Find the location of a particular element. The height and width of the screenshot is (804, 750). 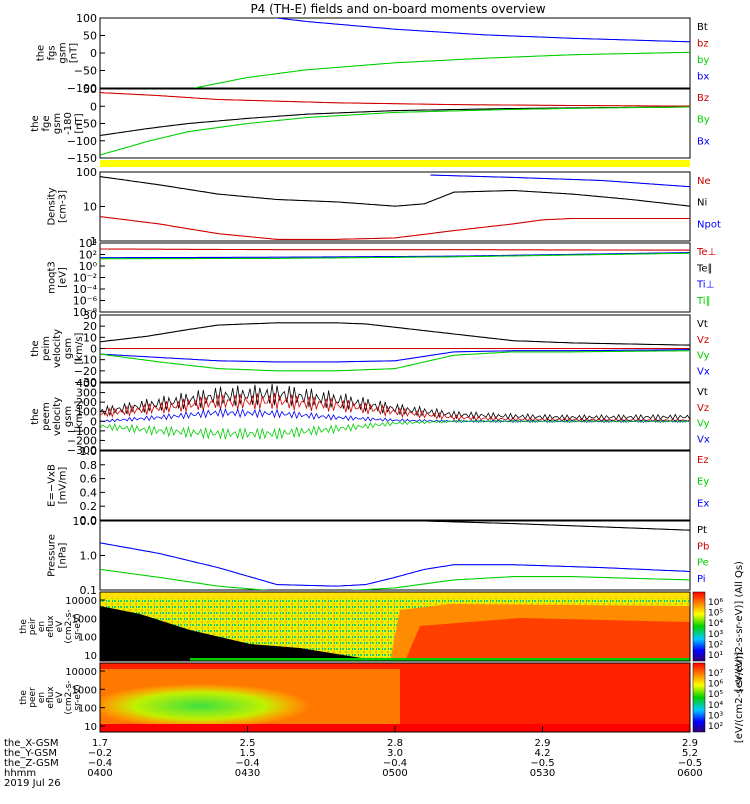

fge-series-Bz is located at coordinates (395, 99).